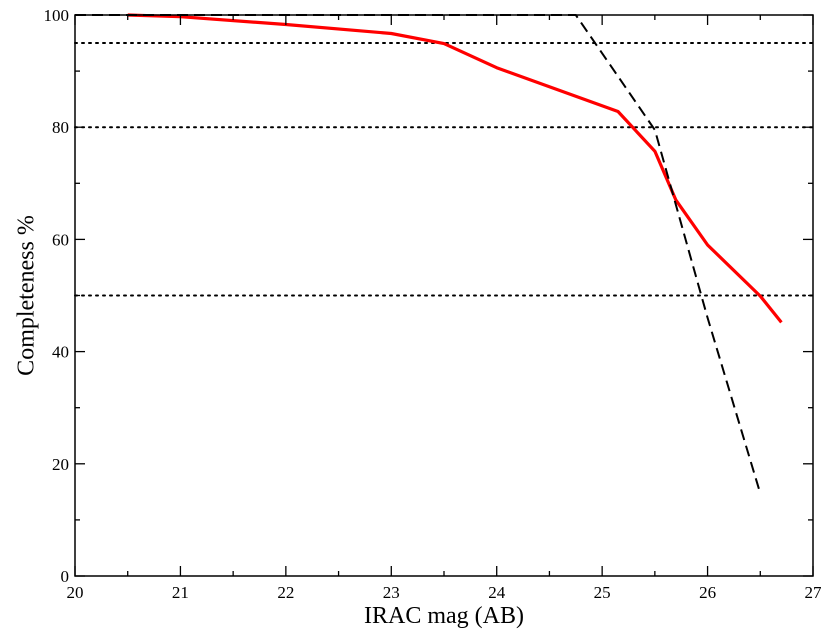  I want to click on x-tick-label: 24, so click(497, 592).